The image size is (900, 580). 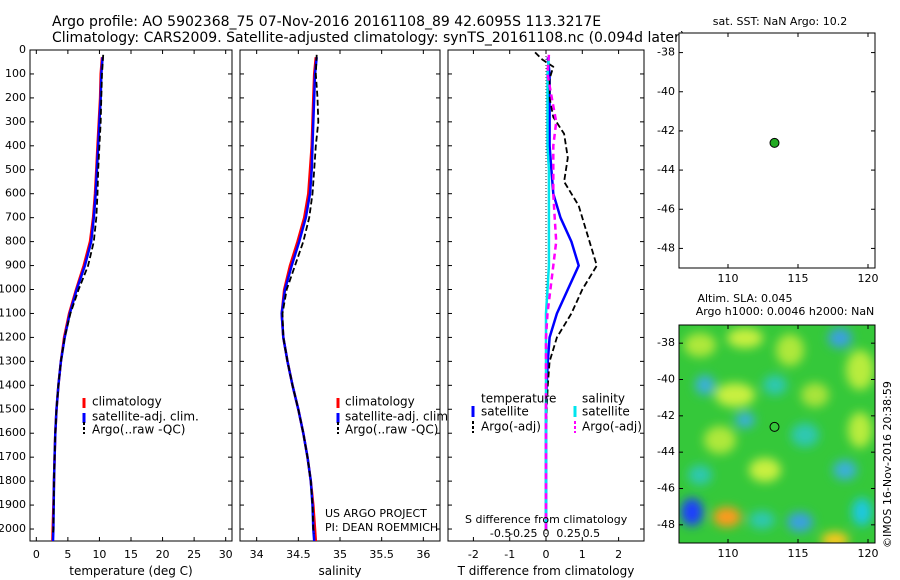 I want to click on x-tick-label: 20, so click(x=163, y=554).